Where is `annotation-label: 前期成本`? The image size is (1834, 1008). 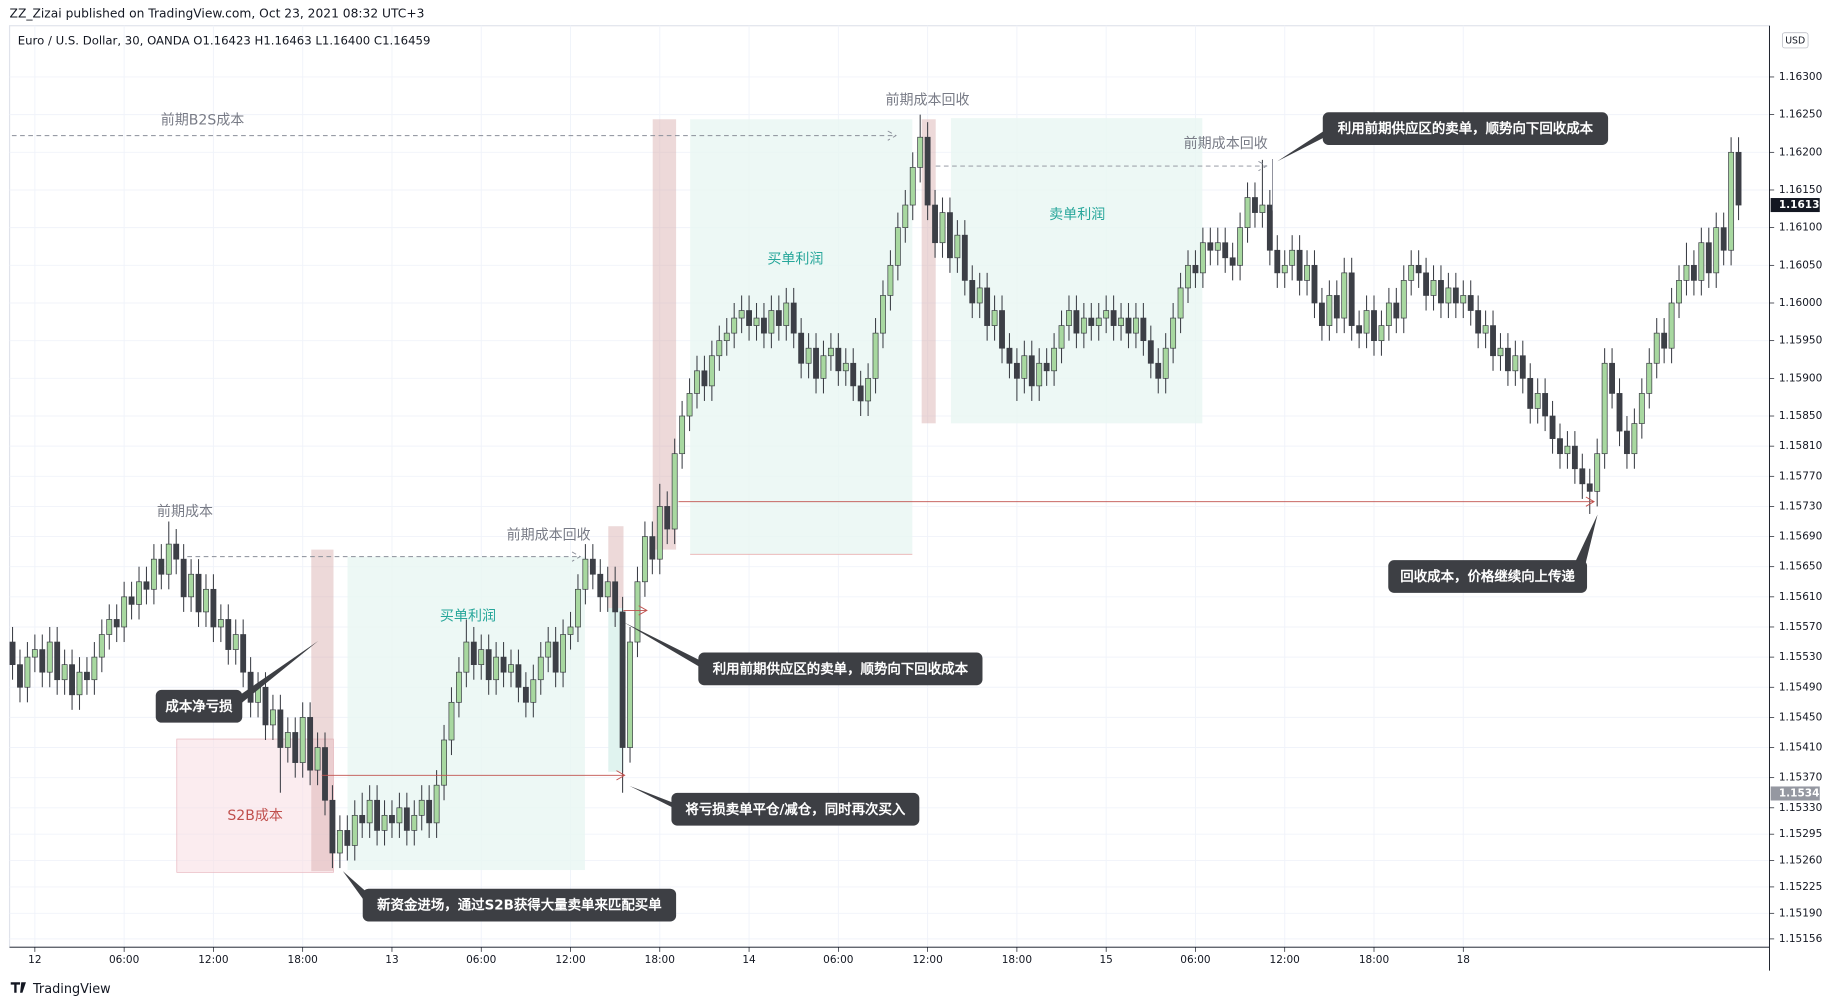 annotation-label: 前期成本 is located at coordinates (185, 511).